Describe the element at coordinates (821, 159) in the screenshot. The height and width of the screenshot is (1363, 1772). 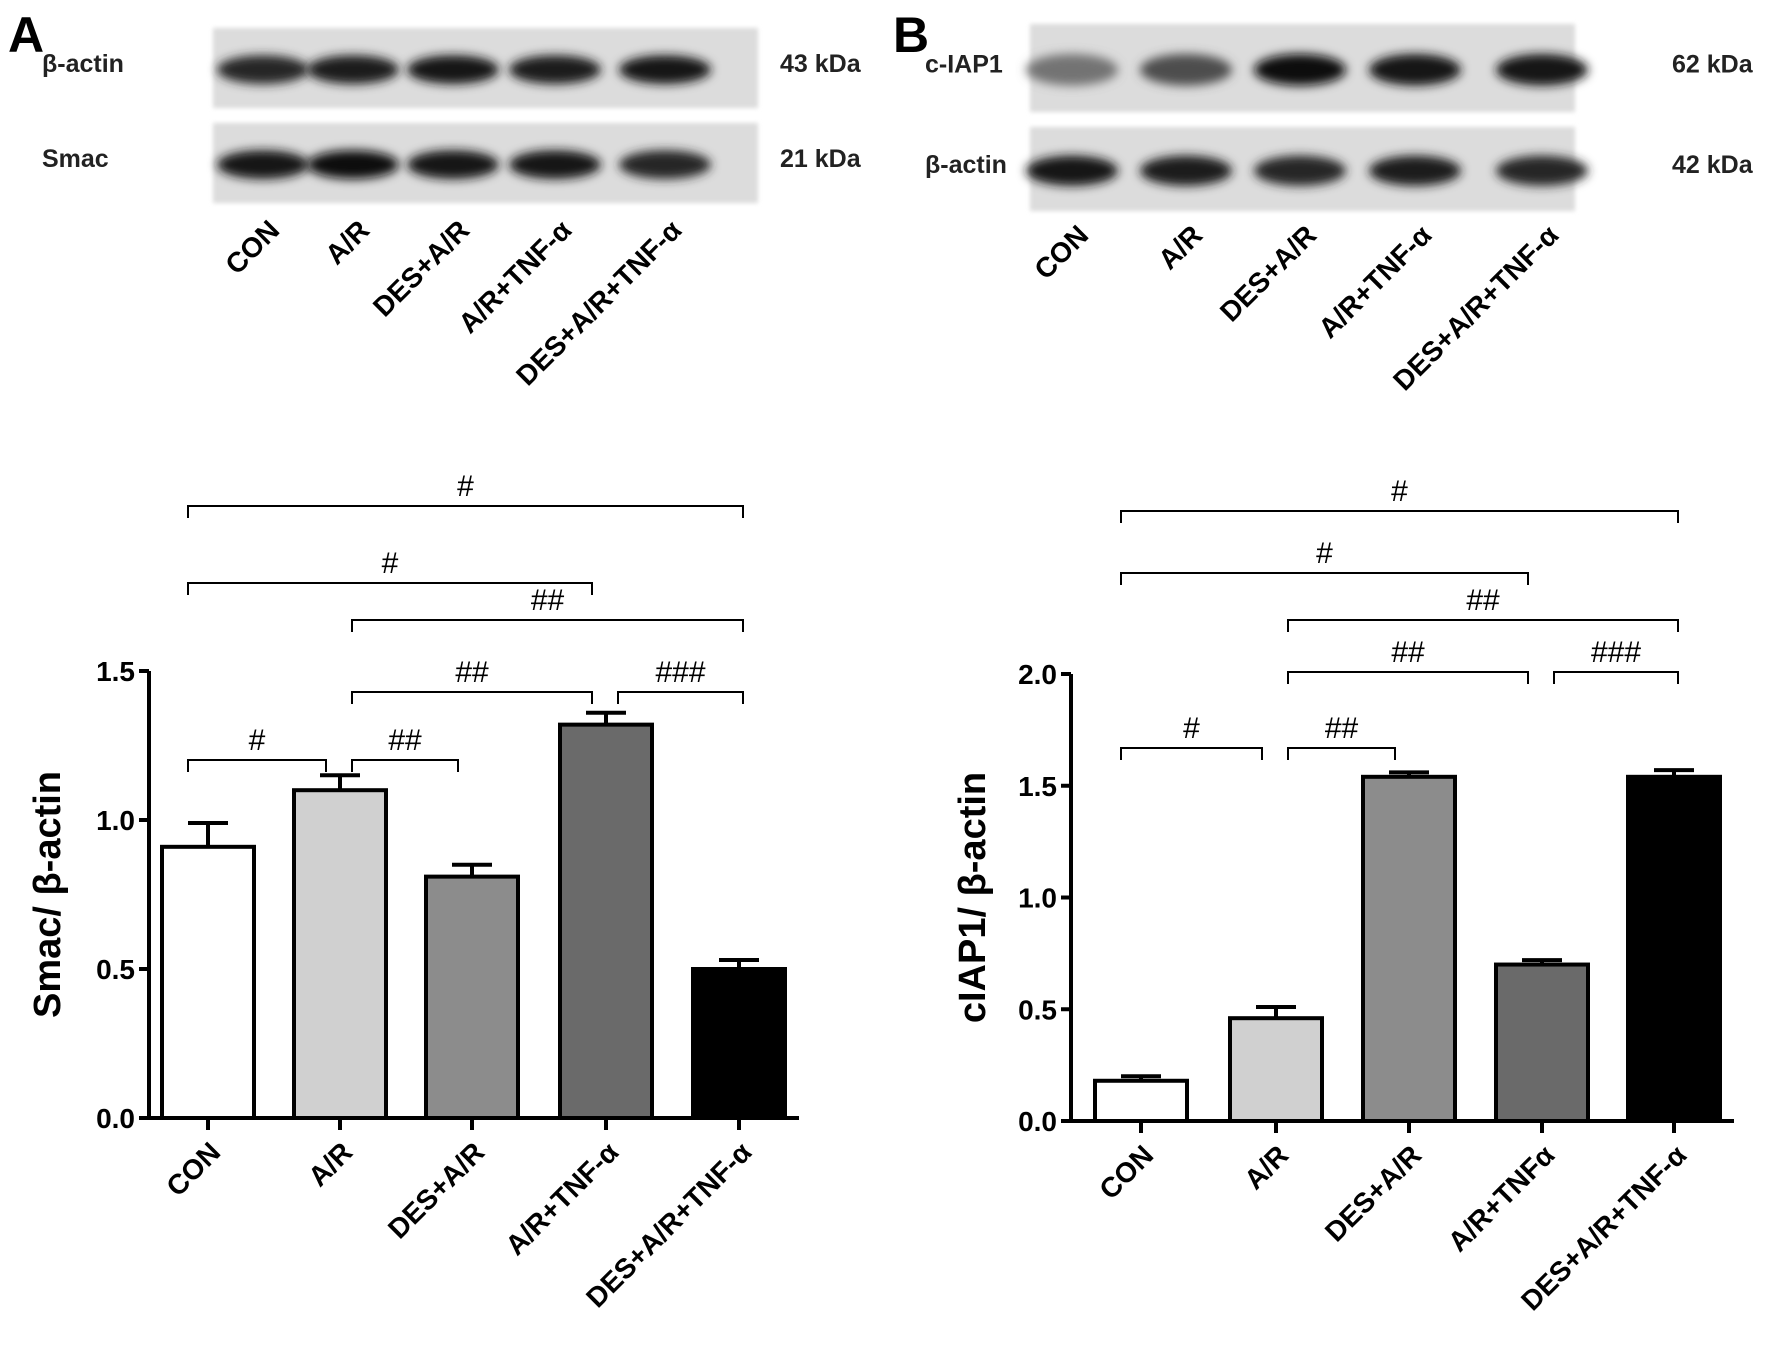
I see `band-mw: 21 kDa` at that location.